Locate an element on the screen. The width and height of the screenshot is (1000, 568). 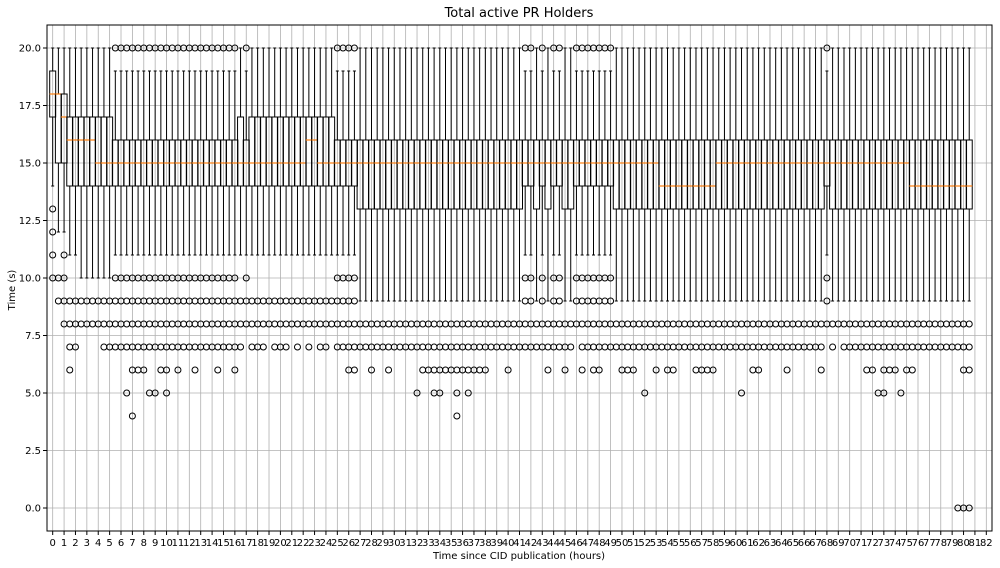
x-tick-label: 32 is located at coordinates (417, 543).